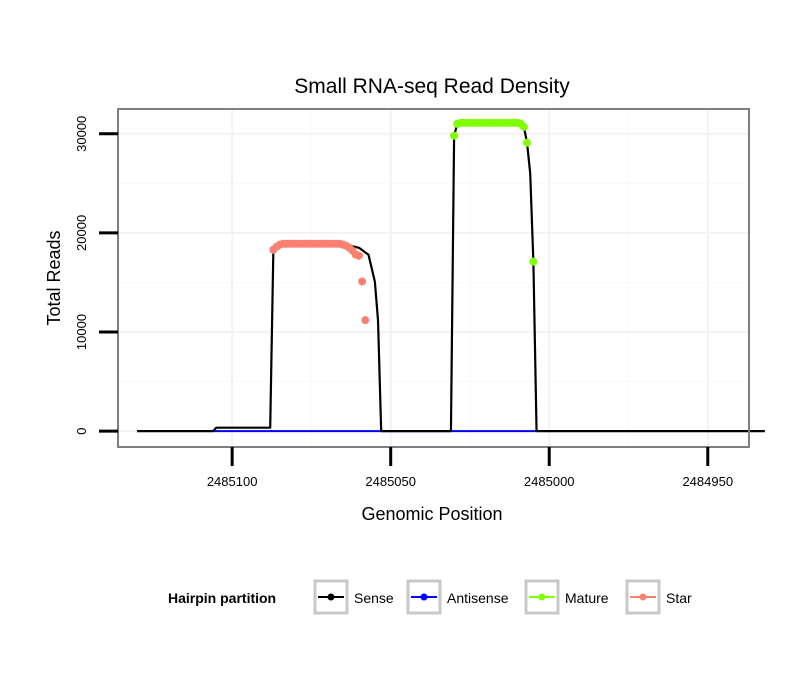 The image size is (810, 690). Describe the element at coordinates (232, 481) in the screenshot. I see `x-tick-label: 2485100` at that location.